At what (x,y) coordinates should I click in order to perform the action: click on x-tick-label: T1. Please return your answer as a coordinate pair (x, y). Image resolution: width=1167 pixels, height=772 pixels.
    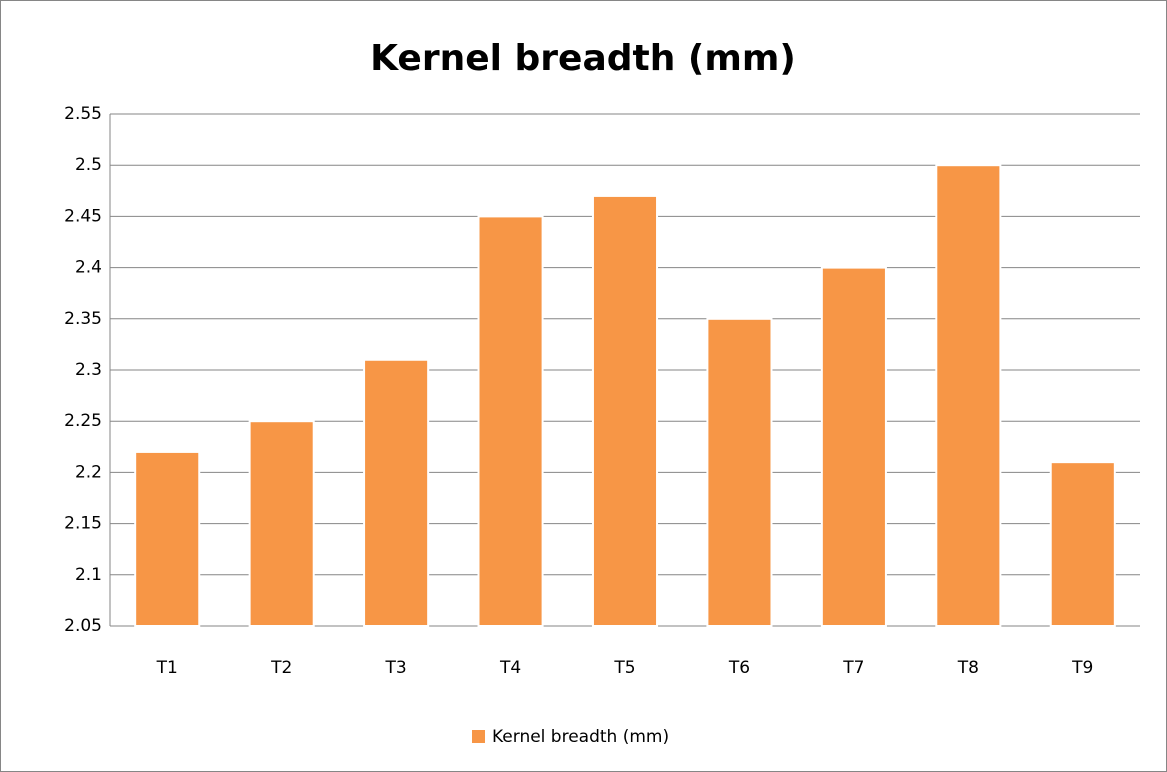
    Looking at the image, I should click on (167, 668).